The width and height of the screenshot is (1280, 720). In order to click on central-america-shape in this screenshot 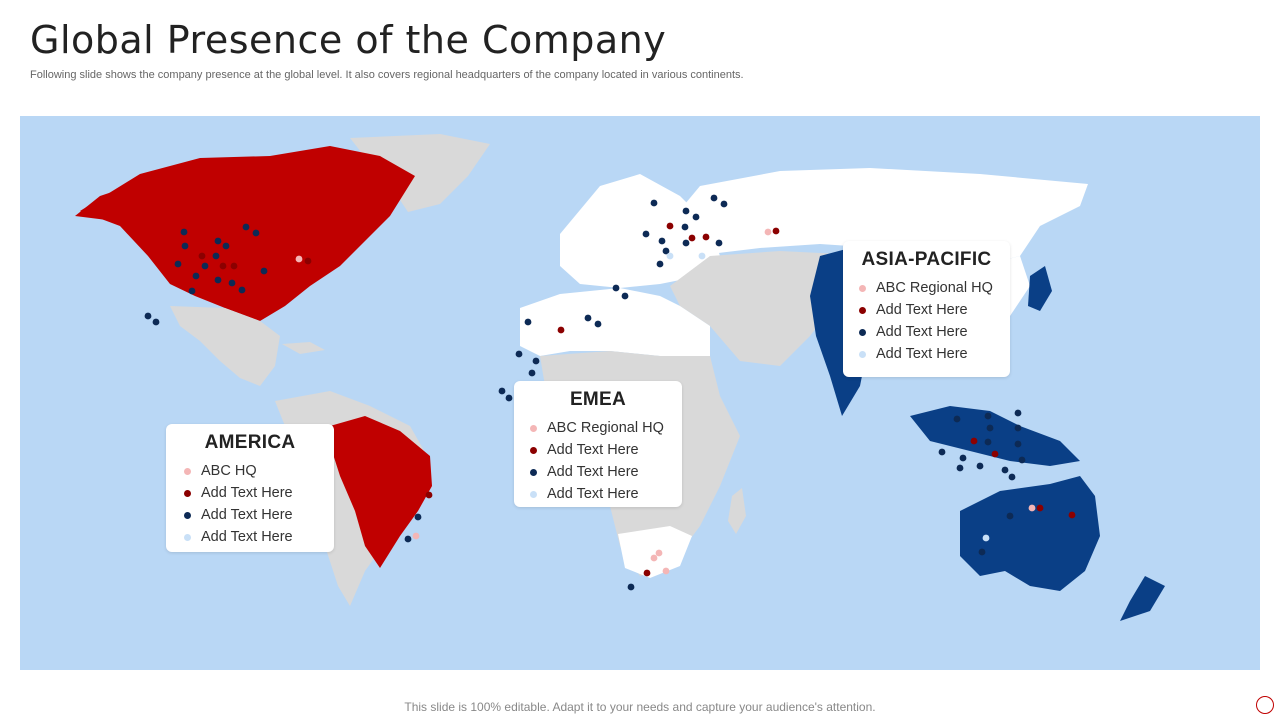, I will do `click(225, 346)`.